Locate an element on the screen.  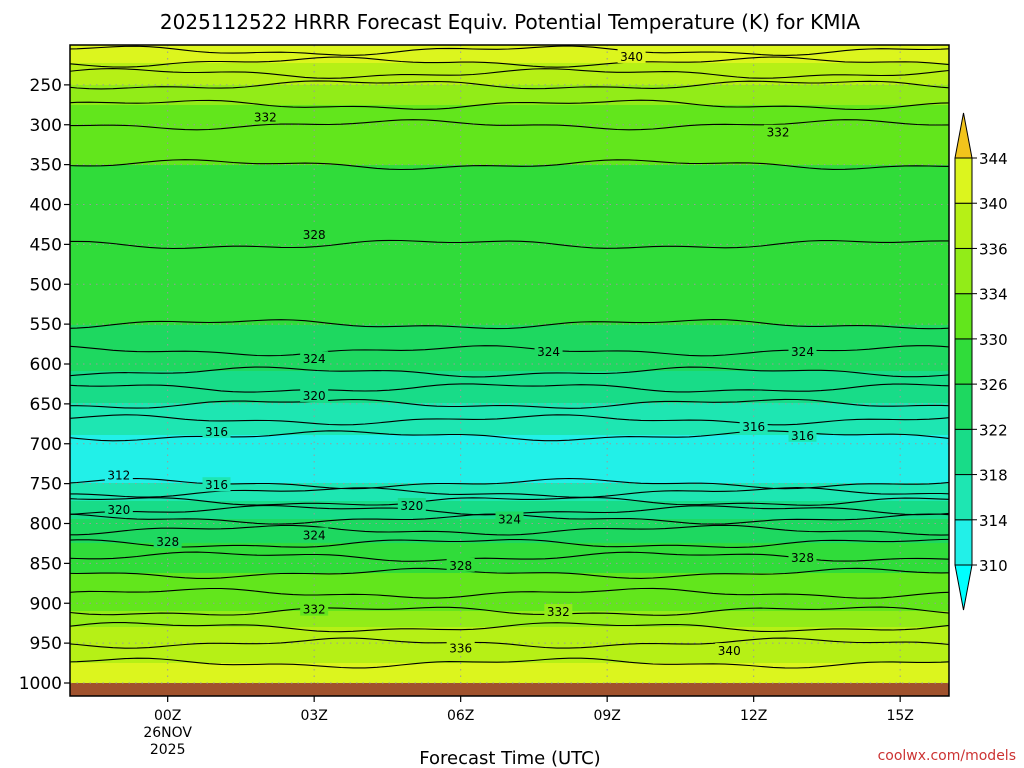
contour-label-group: 312 is located at coordinates (118, 475).